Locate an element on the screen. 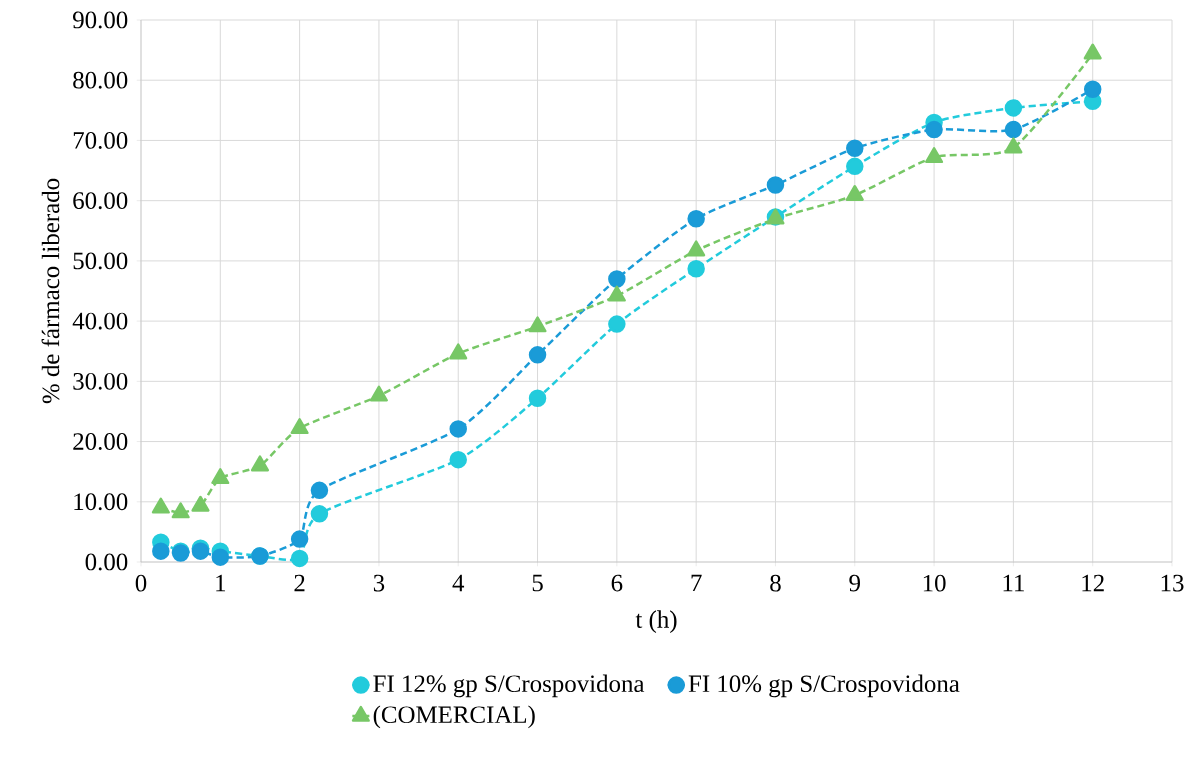  legend-label: FI 12% gp S/Crospovidona is located at coordinates (509, 686).